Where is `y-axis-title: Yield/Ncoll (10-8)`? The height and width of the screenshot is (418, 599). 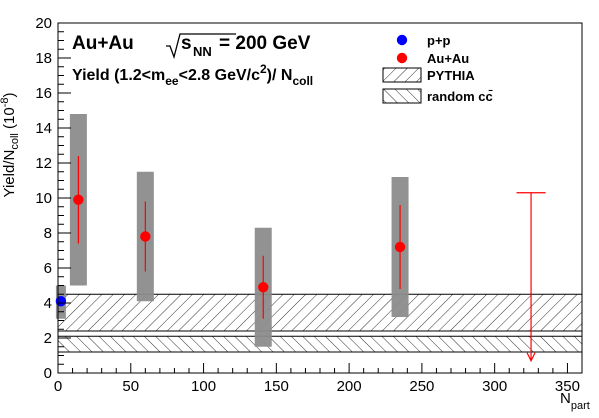
y-axis-title: Yield/Ncoll (10-8) is located at coordinates (10, 145).